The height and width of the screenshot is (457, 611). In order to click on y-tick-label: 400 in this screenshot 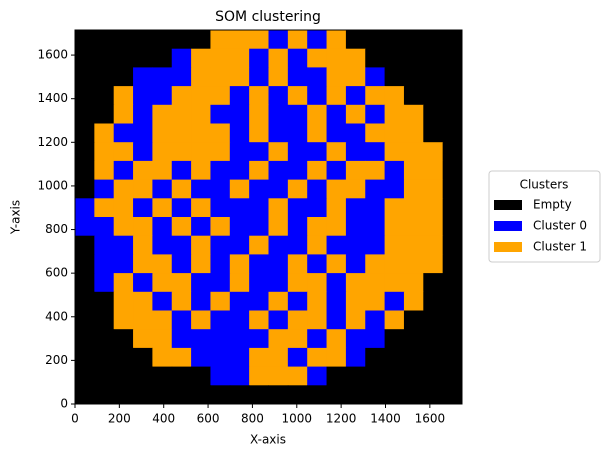, I will do `click(56, 316)`.